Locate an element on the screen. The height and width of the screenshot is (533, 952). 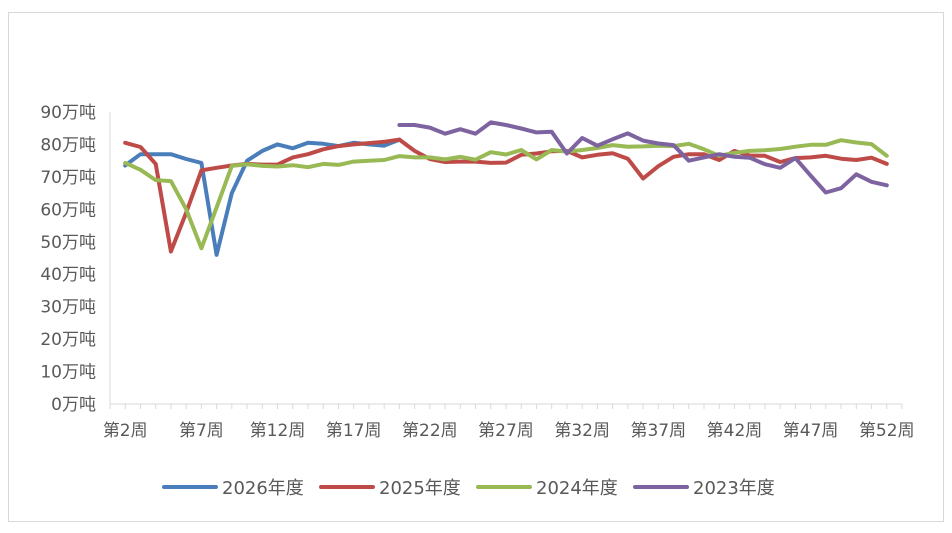
x-tick-label: 第2周 is located at coordinates (125, 431).